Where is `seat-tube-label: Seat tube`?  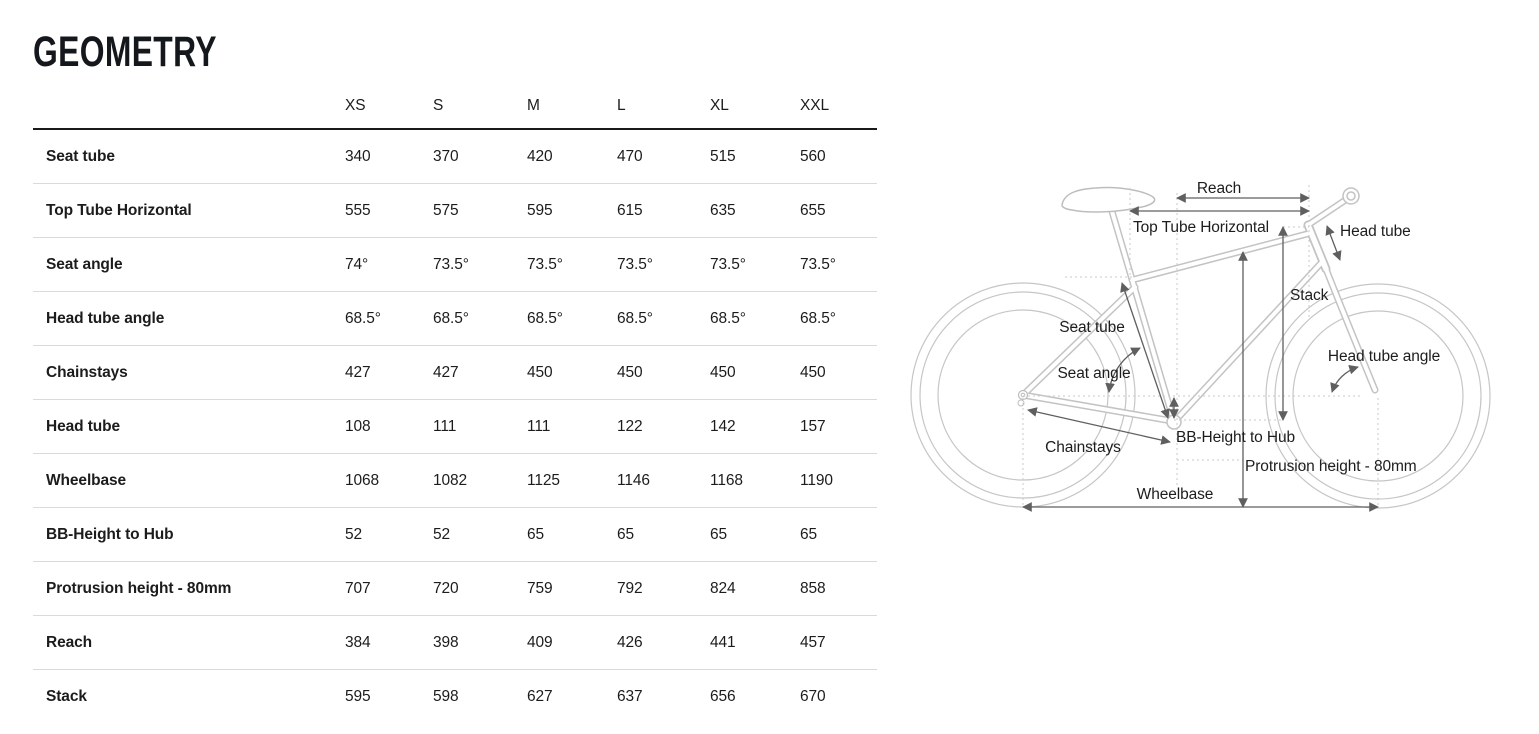 seat-tube-label: Seat tube is located at coordinates (1091, 327).